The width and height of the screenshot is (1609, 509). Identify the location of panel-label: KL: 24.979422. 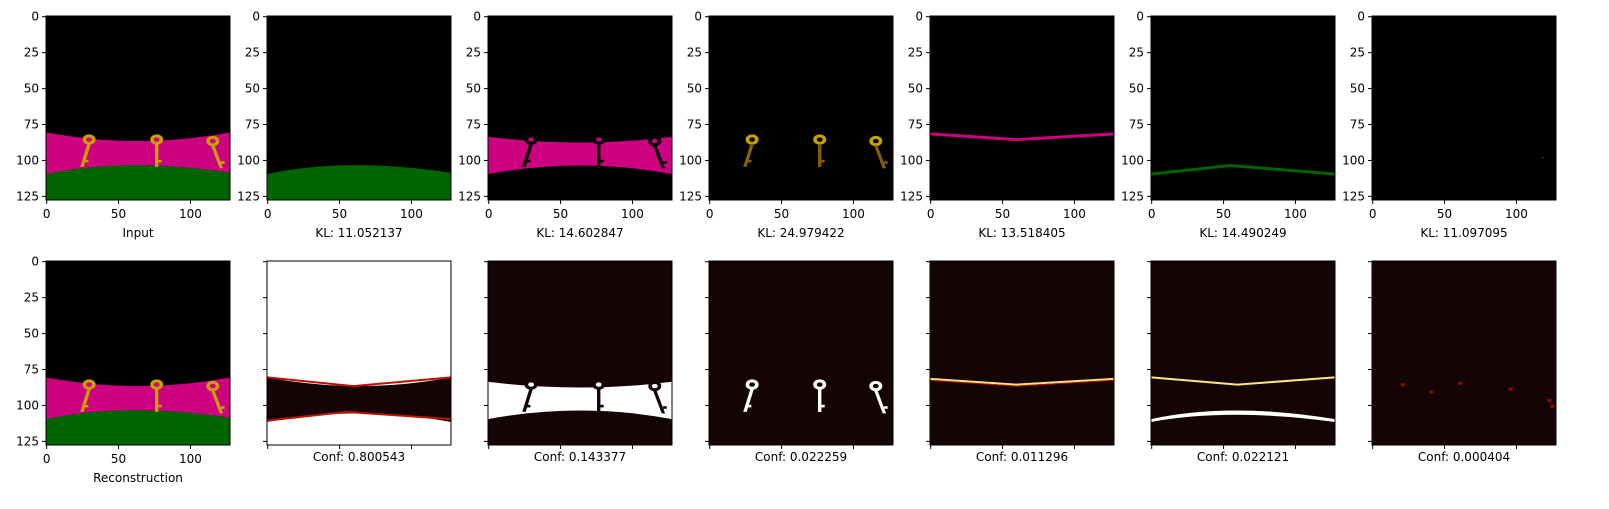
(800, 233).